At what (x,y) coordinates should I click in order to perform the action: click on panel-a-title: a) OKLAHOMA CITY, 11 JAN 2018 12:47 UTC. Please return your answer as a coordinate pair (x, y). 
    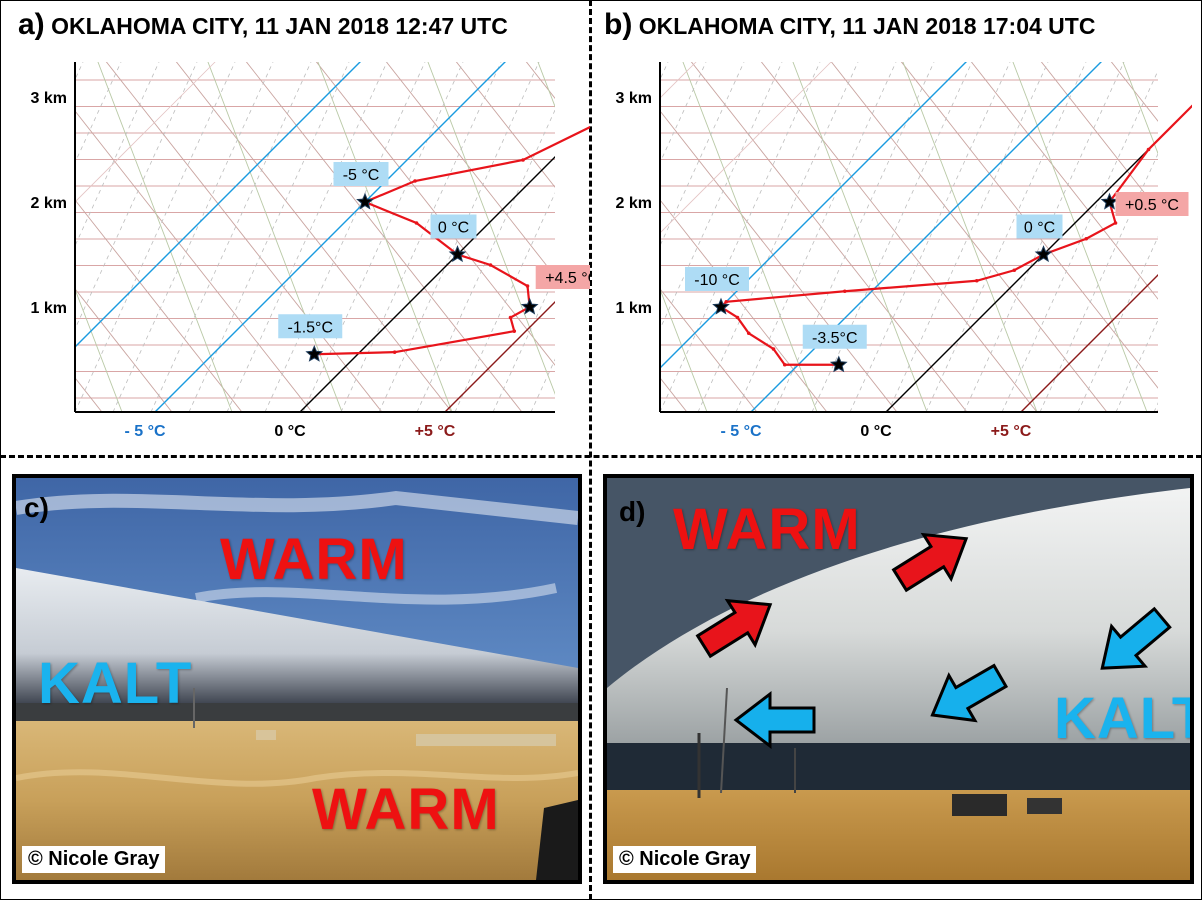
    Looking at the image, I should click on (263, 25).